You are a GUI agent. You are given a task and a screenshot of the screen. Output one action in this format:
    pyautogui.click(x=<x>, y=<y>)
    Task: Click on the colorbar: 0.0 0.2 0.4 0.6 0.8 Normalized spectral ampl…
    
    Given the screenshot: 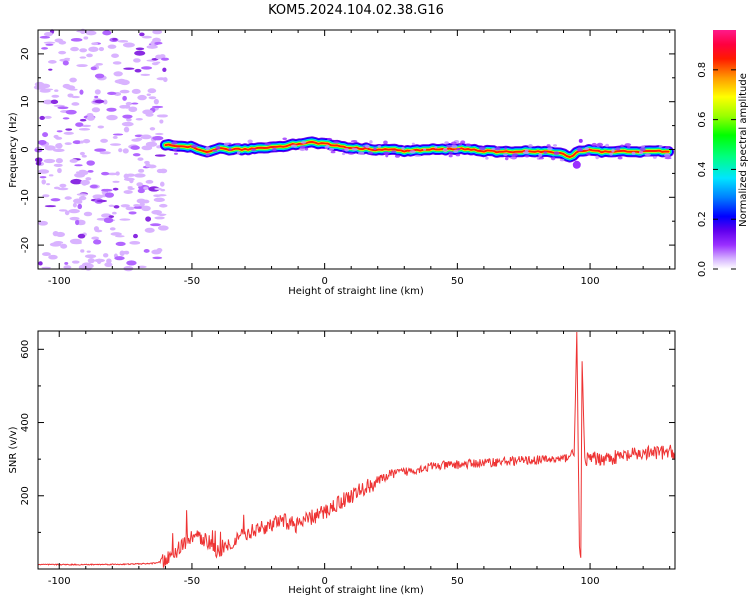 What is the action you would take?
    pyautogui.click(x=723, y=153)
    